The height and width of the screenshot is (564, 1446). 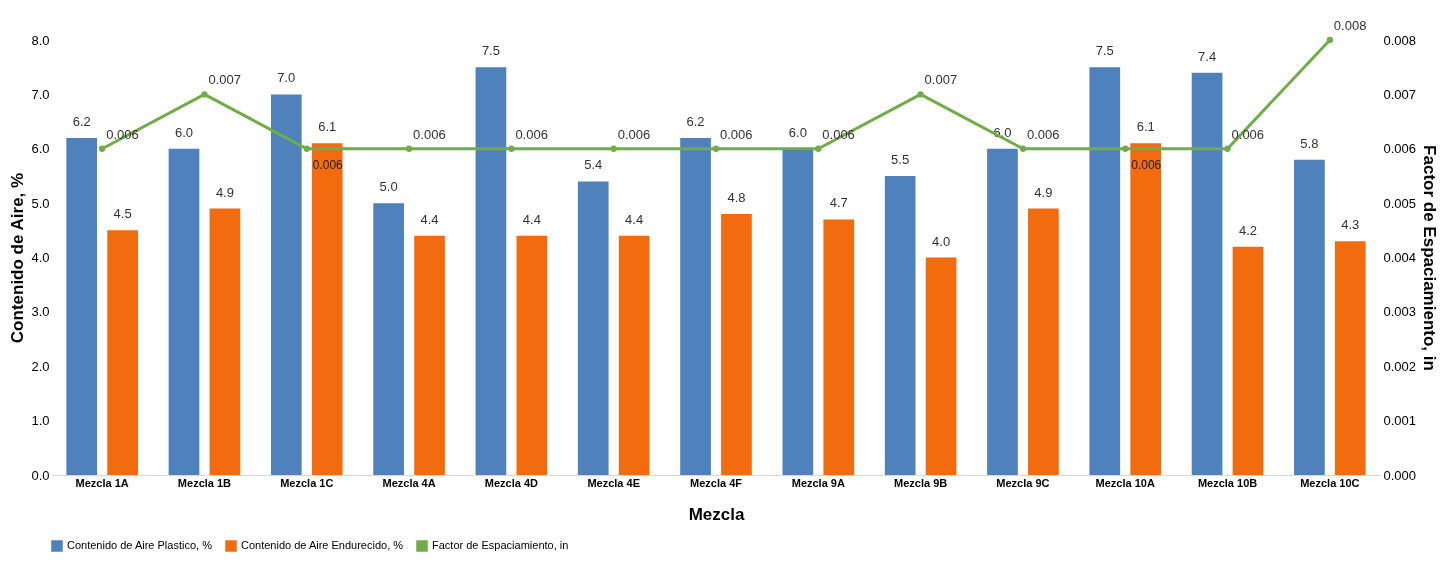 What do you see at coordinates (40, 421) in the screenshot?
I see `y-tick-label: 1.0` at bounding box center [40, 421].